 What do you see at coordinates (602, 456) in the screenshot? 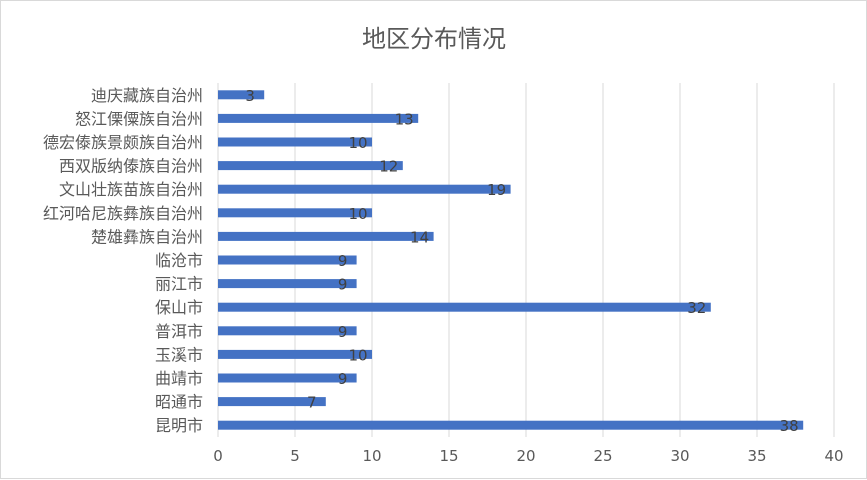
I see `x-tick-label: 25` at bounding box center [602, 456].